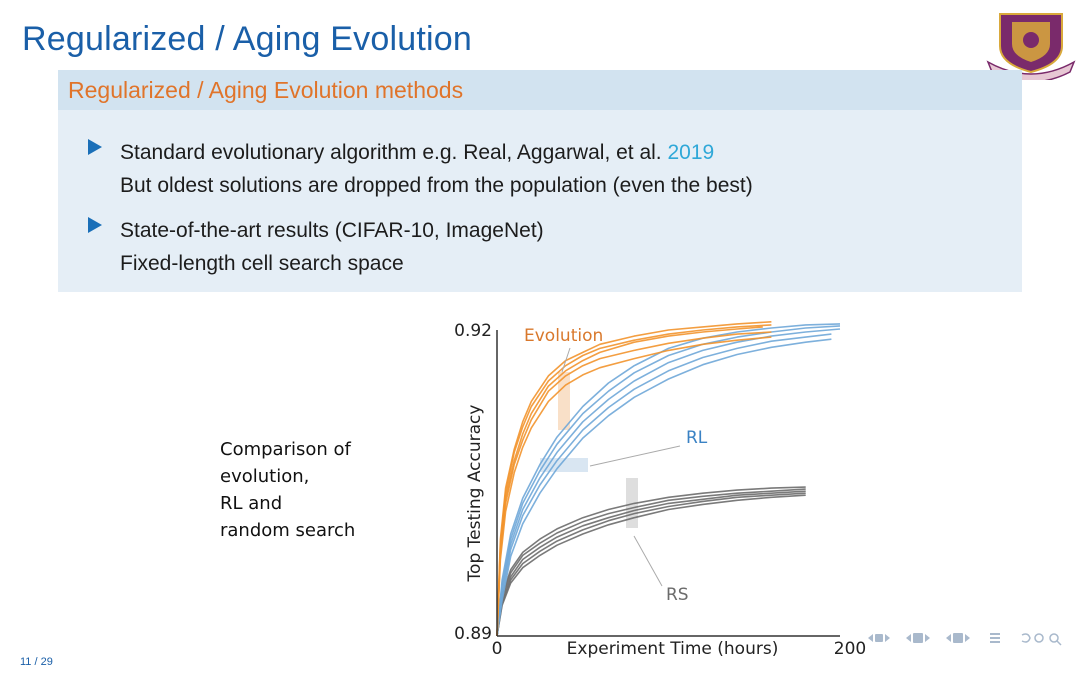 This screenshot has width=1080, height=675. I want to click on evolution-annotation: Evolution, so click(563, 336).